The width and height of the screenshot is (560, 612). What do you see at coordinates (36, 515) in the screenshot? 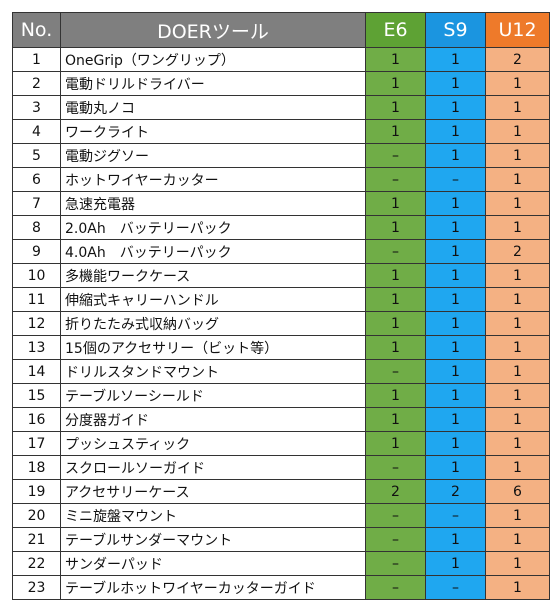
I see `cell-no: 20` at bounding box center [36, 515].